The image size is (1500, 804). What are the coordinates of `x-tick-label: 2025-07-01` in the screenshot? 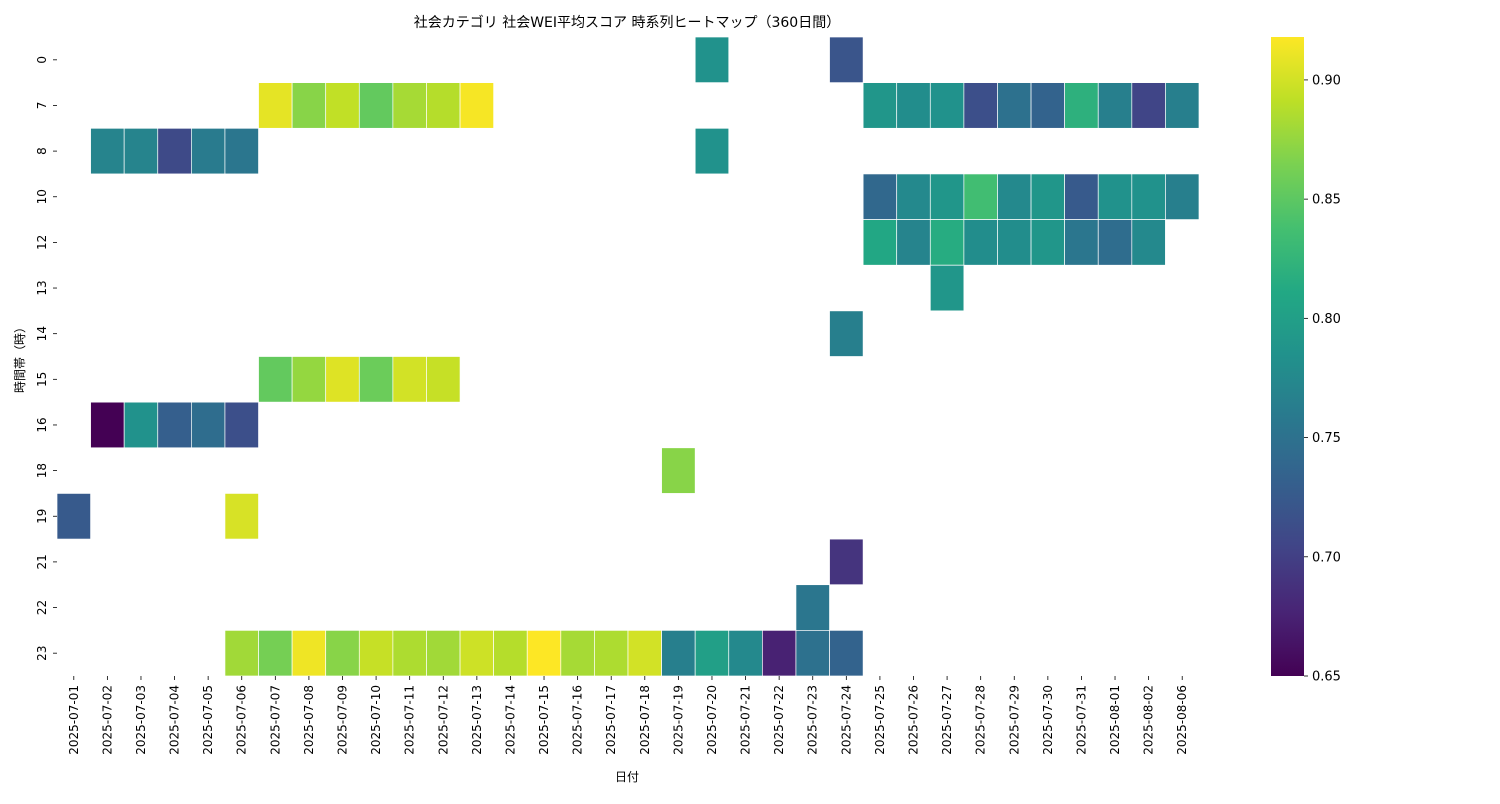 It's located at (74, 720).